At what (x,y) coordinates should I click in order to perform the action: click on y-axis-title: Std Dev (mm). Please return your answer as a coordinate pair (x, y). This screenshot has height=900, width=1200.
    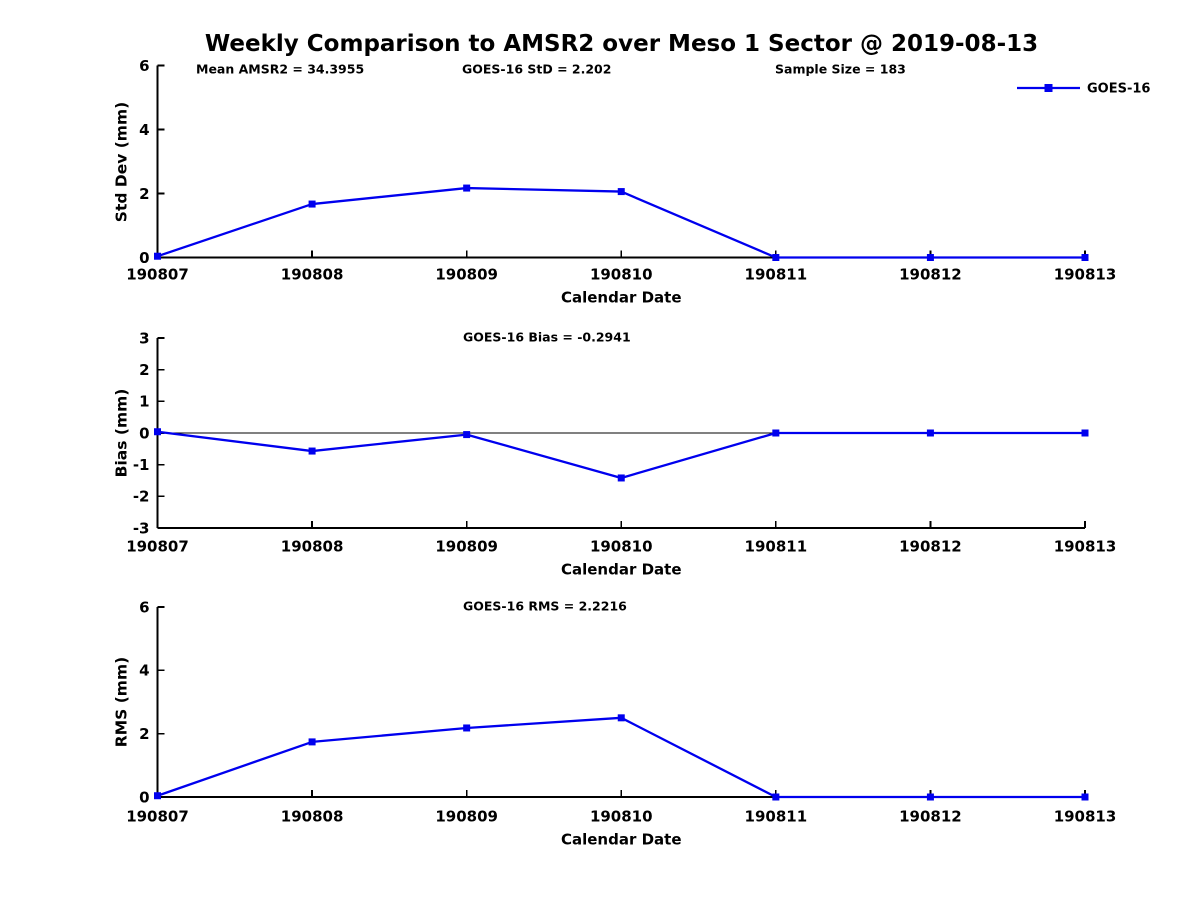
    Looking at the image, I should click on (121, 162).